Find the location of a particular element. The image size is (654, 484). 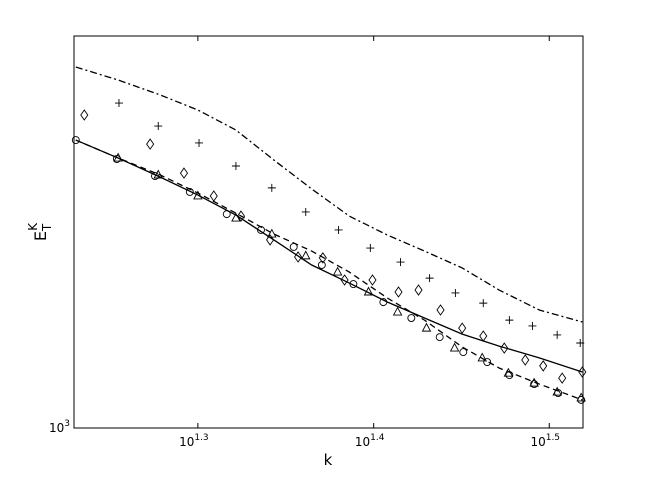

y-tick-base: 10 is located at coordinates (56, 428).